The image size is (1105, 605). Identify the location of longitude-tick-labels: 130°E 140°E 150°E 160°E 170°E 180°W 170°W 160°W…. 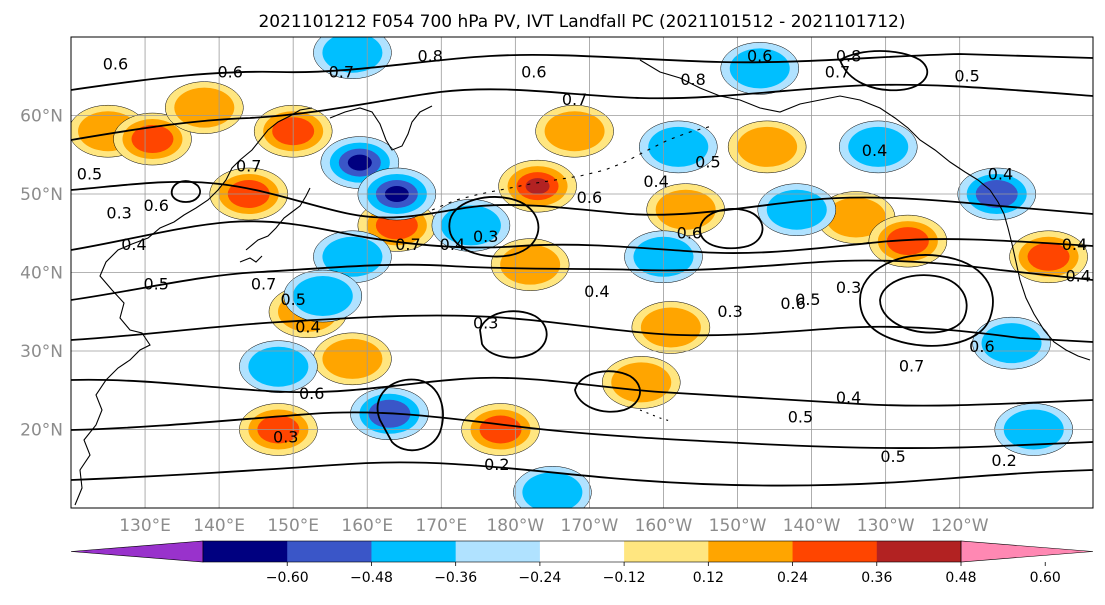
(554, 526).